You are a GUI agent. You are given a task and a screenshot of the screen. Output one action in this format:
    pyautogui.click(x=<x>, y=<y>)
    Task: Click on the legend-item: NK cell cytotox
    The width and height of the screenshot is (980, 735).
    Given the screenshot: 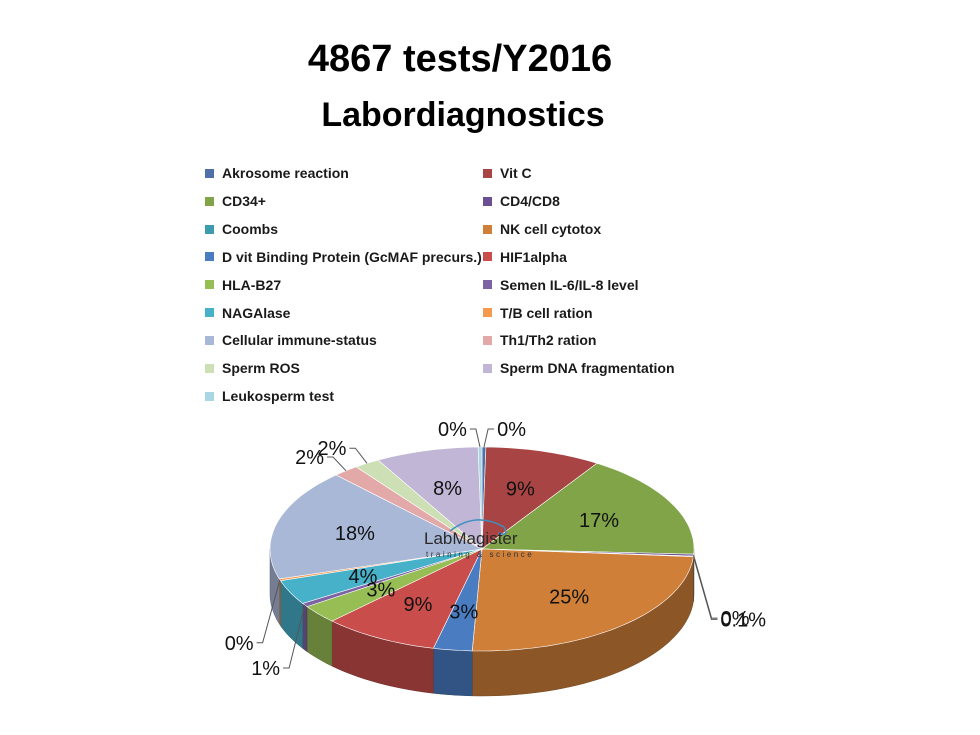 What is the action you would take?
    pyautogui.click(x=542, y=229)
    